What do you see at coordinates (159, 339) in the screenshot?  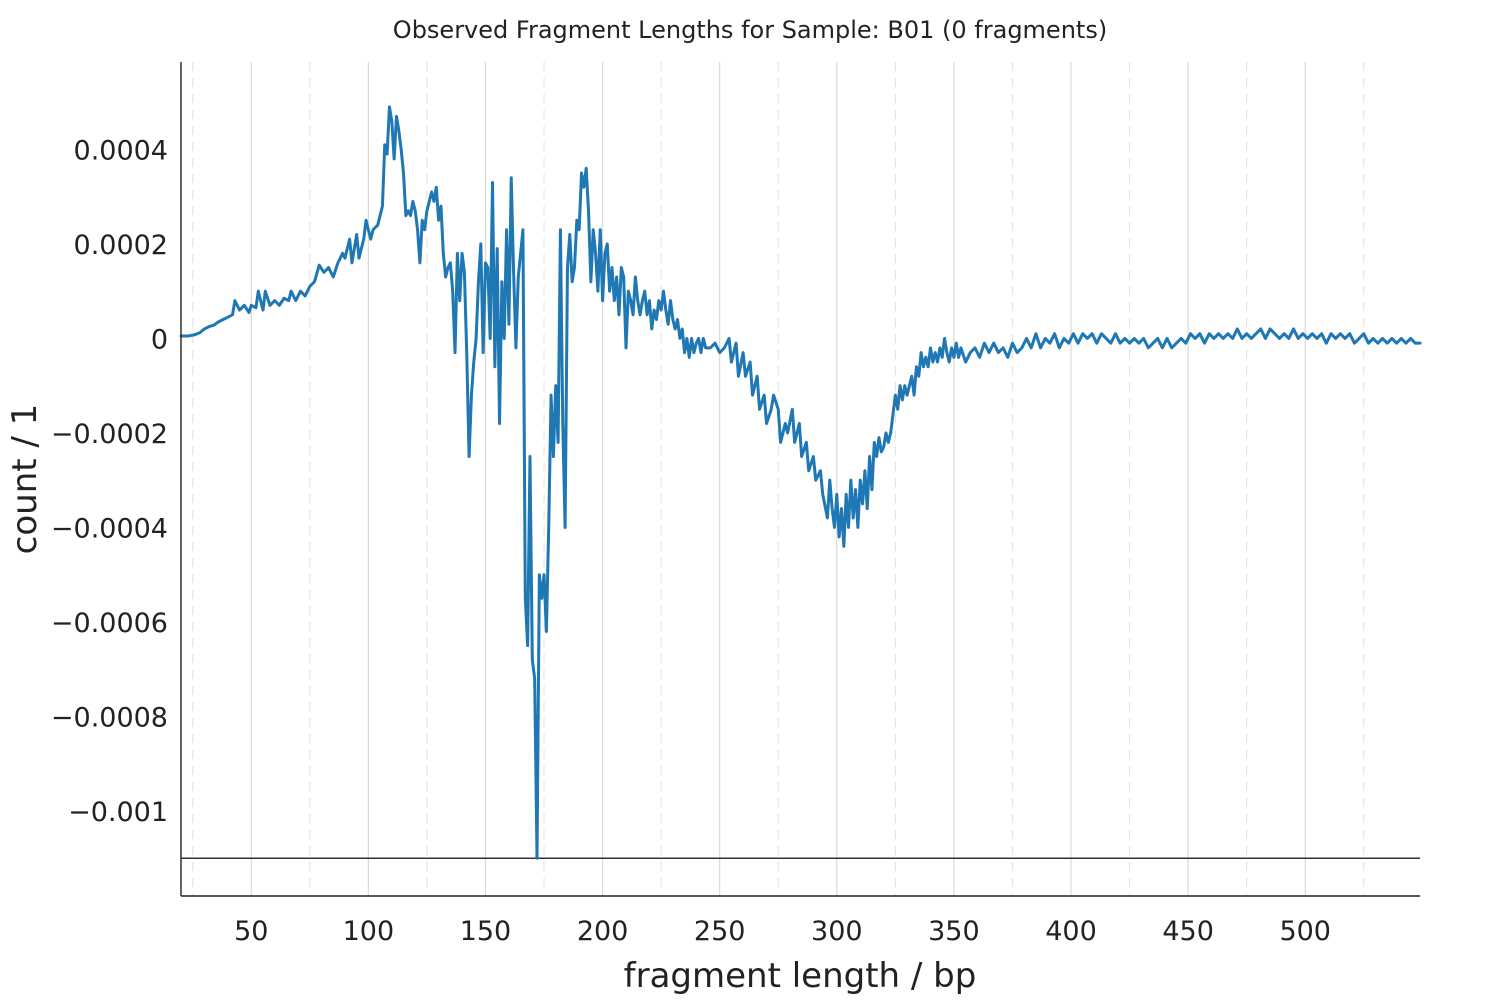 I see `y-tick-label: 0` at bounding box center [159, 339].